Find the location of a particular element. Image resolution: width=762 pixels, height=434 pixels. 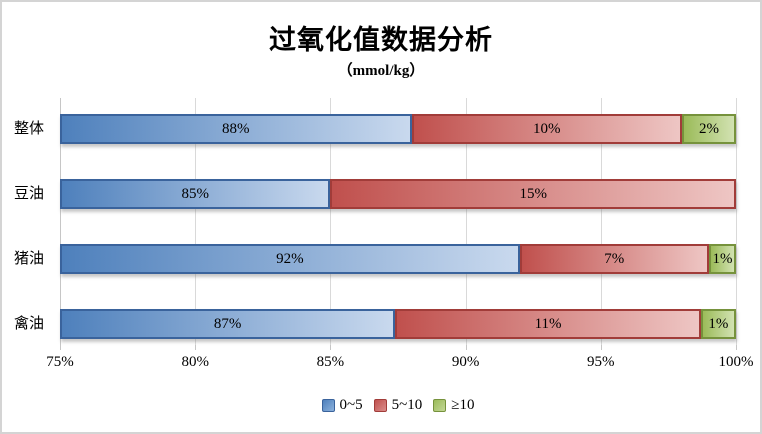

bar-row-禽油: 87% 11% 1% is located at coordinates (398, 324).